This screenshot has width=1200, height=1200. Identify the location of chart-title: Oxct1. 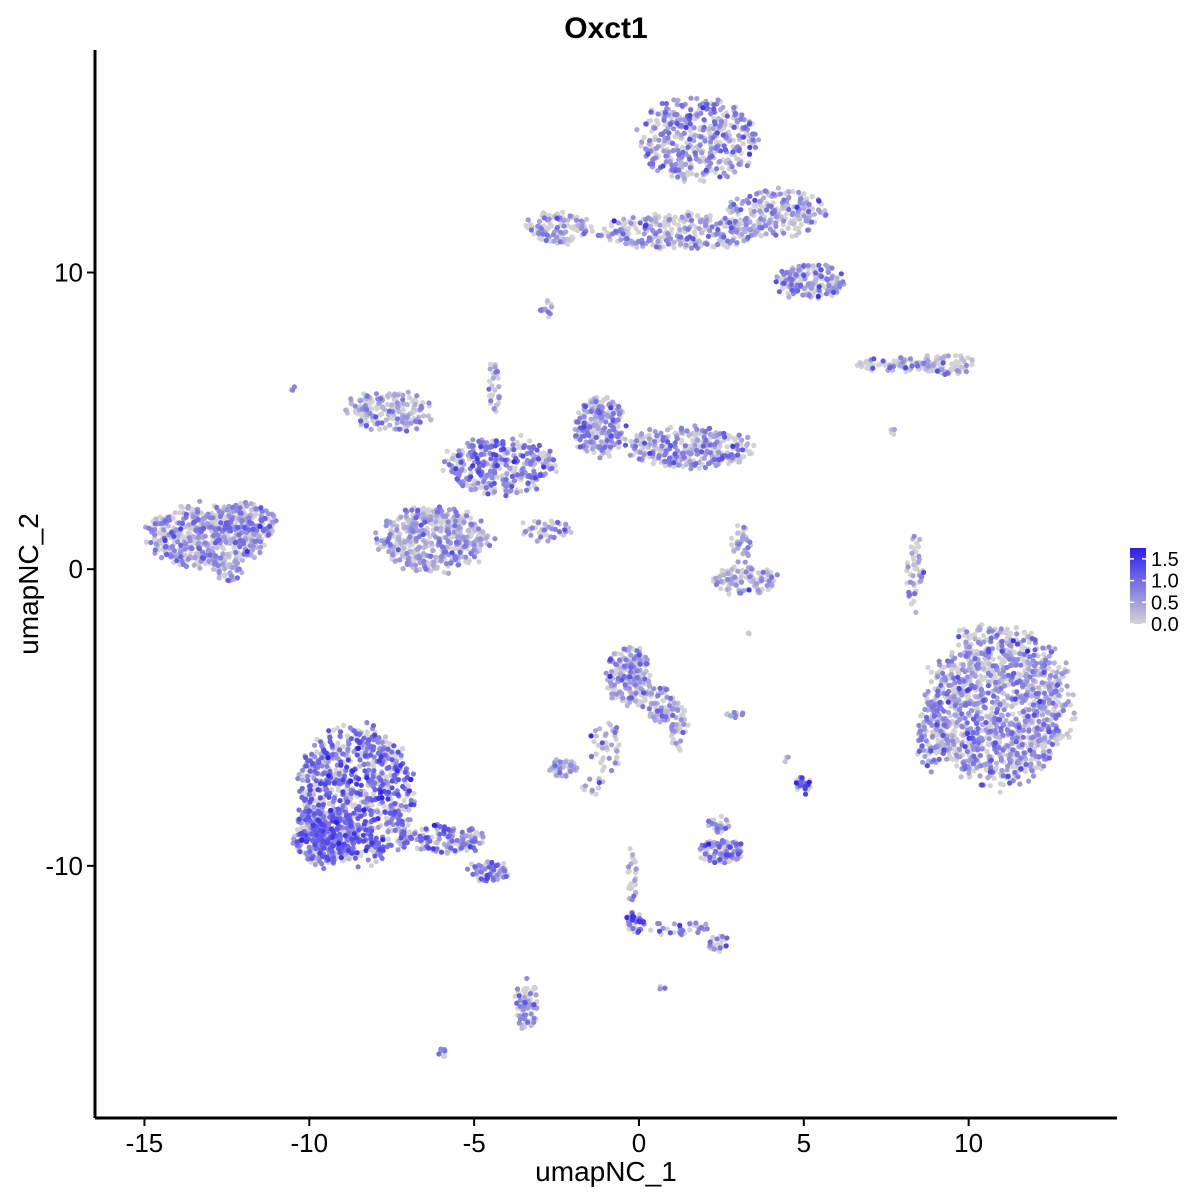
(605, 28).